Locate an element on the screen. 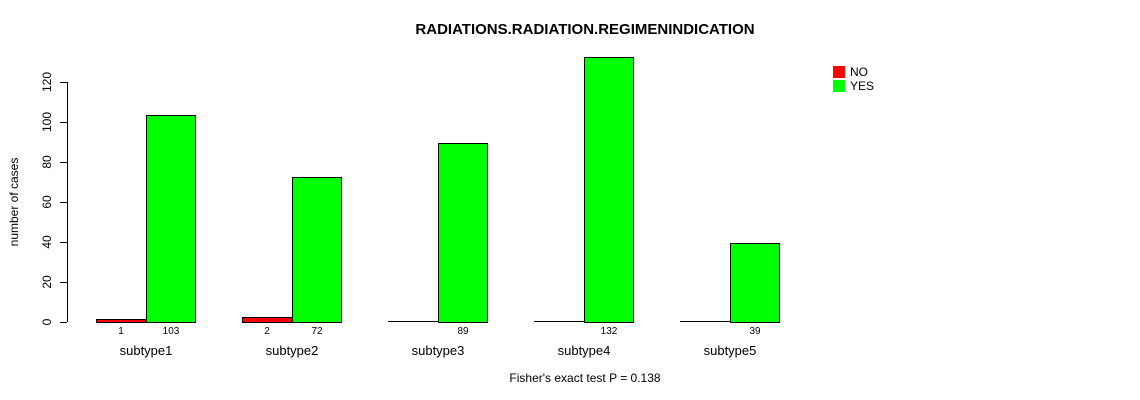  y-tick-label-0: 0 is located at coordinates (47, 322).